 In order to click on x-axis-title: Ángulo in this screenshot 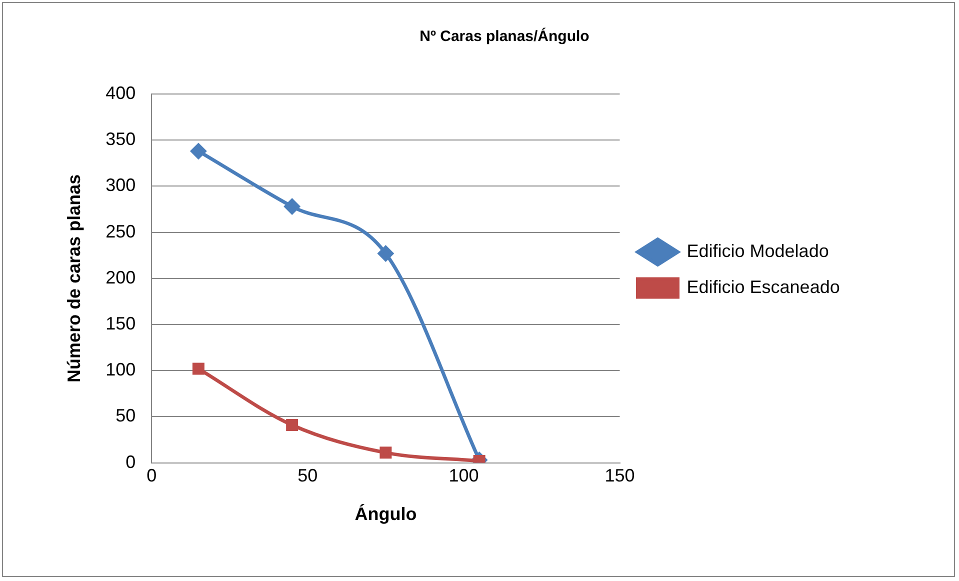, I will do `click(385, 514)`.